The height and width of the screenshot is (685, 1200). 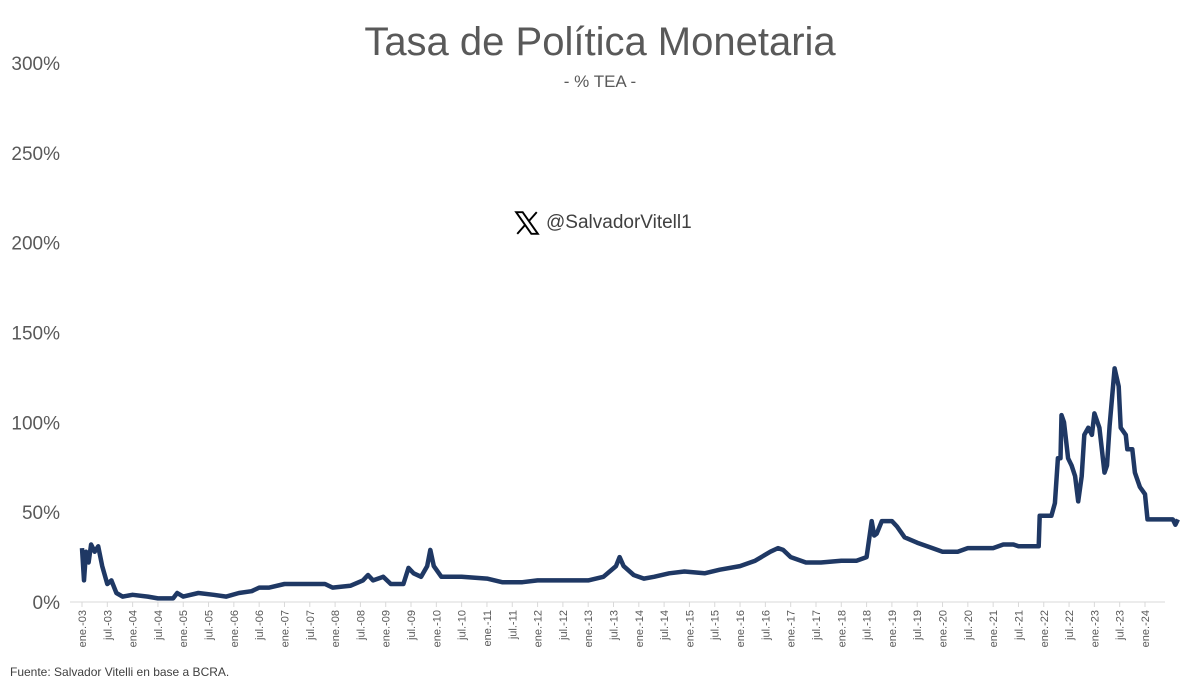 What do you see at coordinates (41, 513) in the screenshot?
I see `y-tick-label: 50%` at bounding box center [41, 513].